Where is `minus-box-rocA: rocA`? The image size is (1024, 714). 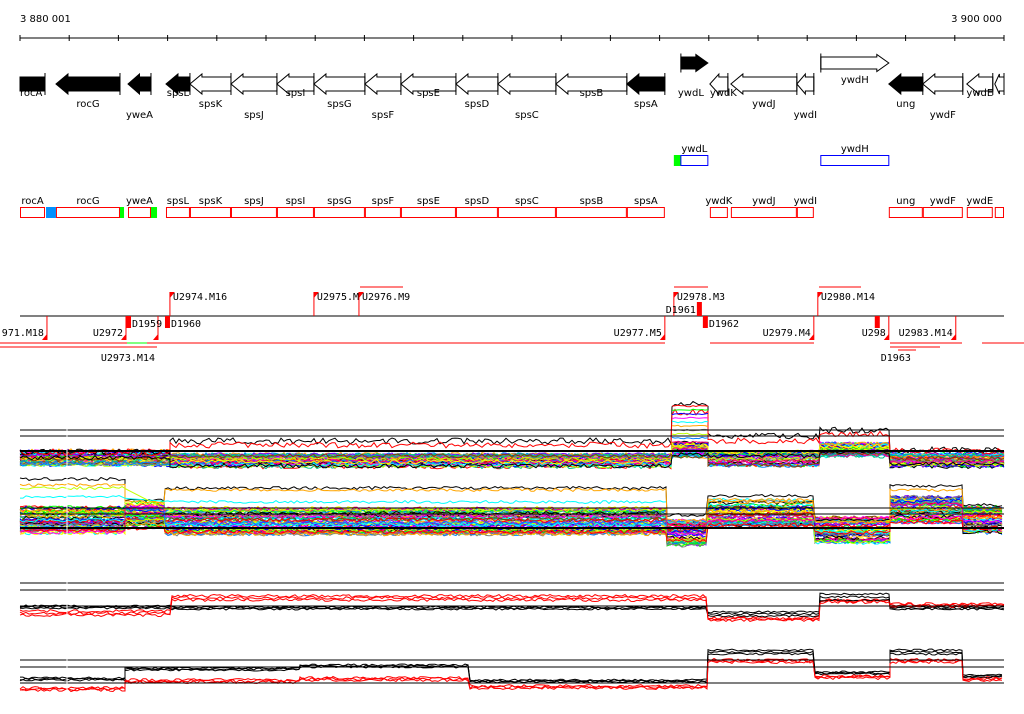
minus-box-rocA: rocA is located at coordinates (32, 207).